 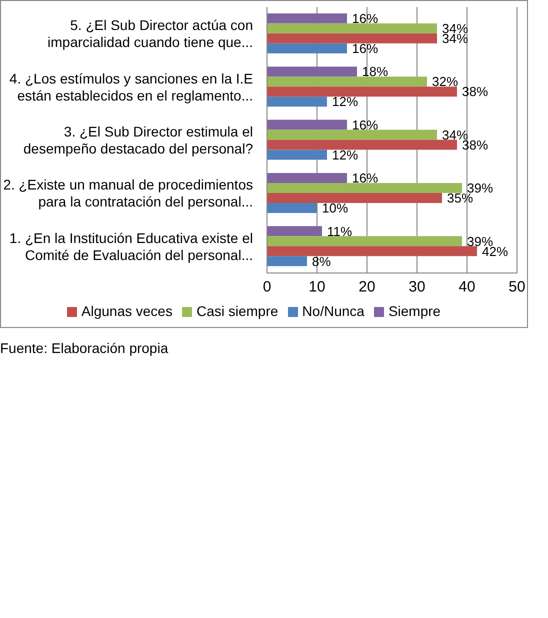 I want to click on data-label: 38%, so click(x=475, y=92).